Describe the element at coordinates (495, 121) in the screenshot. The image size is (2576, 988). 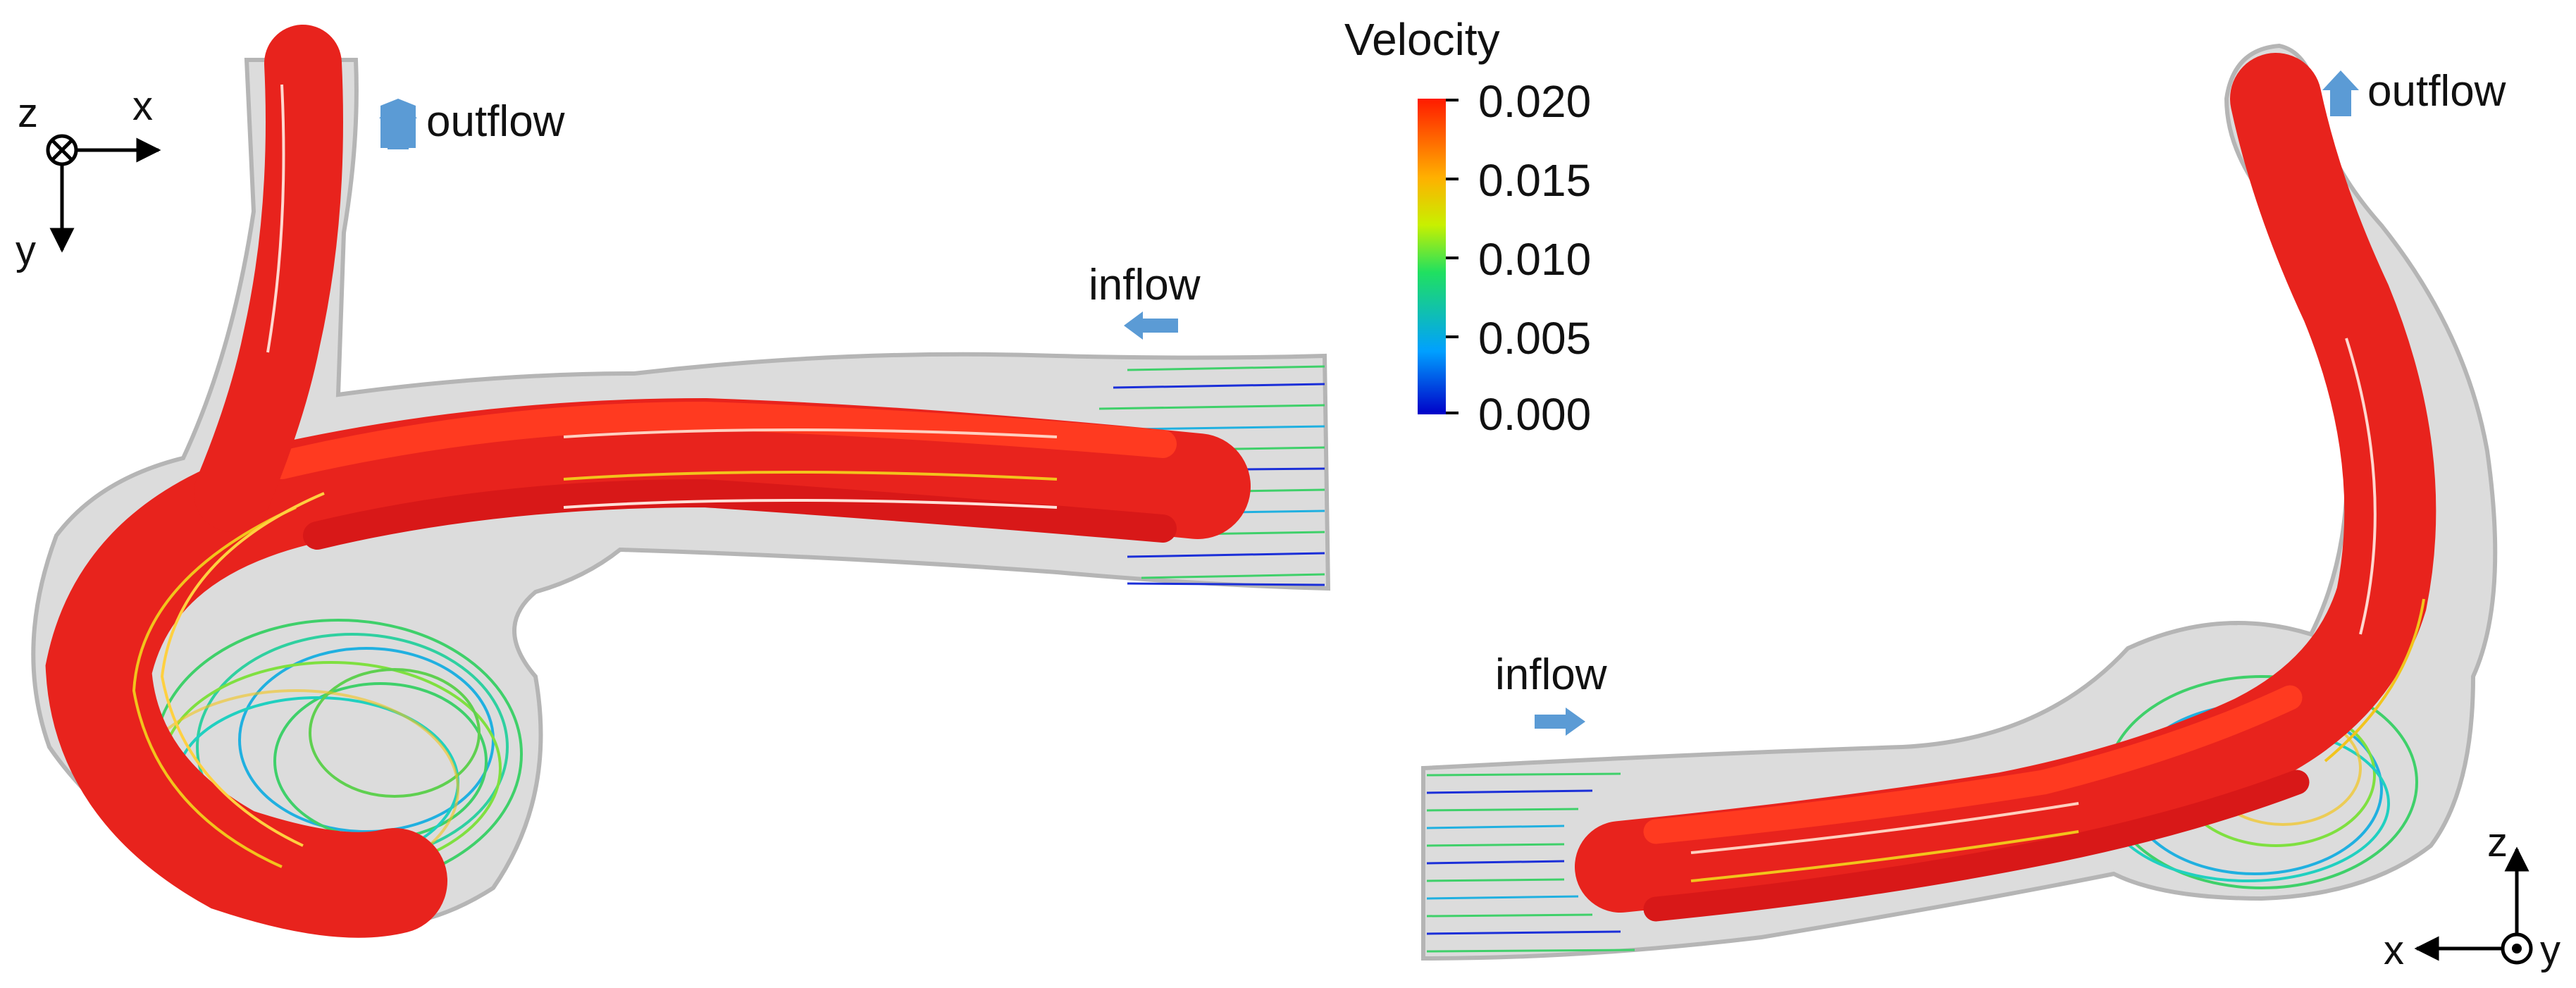
I see `left-outflow-label: outflow` at that location.